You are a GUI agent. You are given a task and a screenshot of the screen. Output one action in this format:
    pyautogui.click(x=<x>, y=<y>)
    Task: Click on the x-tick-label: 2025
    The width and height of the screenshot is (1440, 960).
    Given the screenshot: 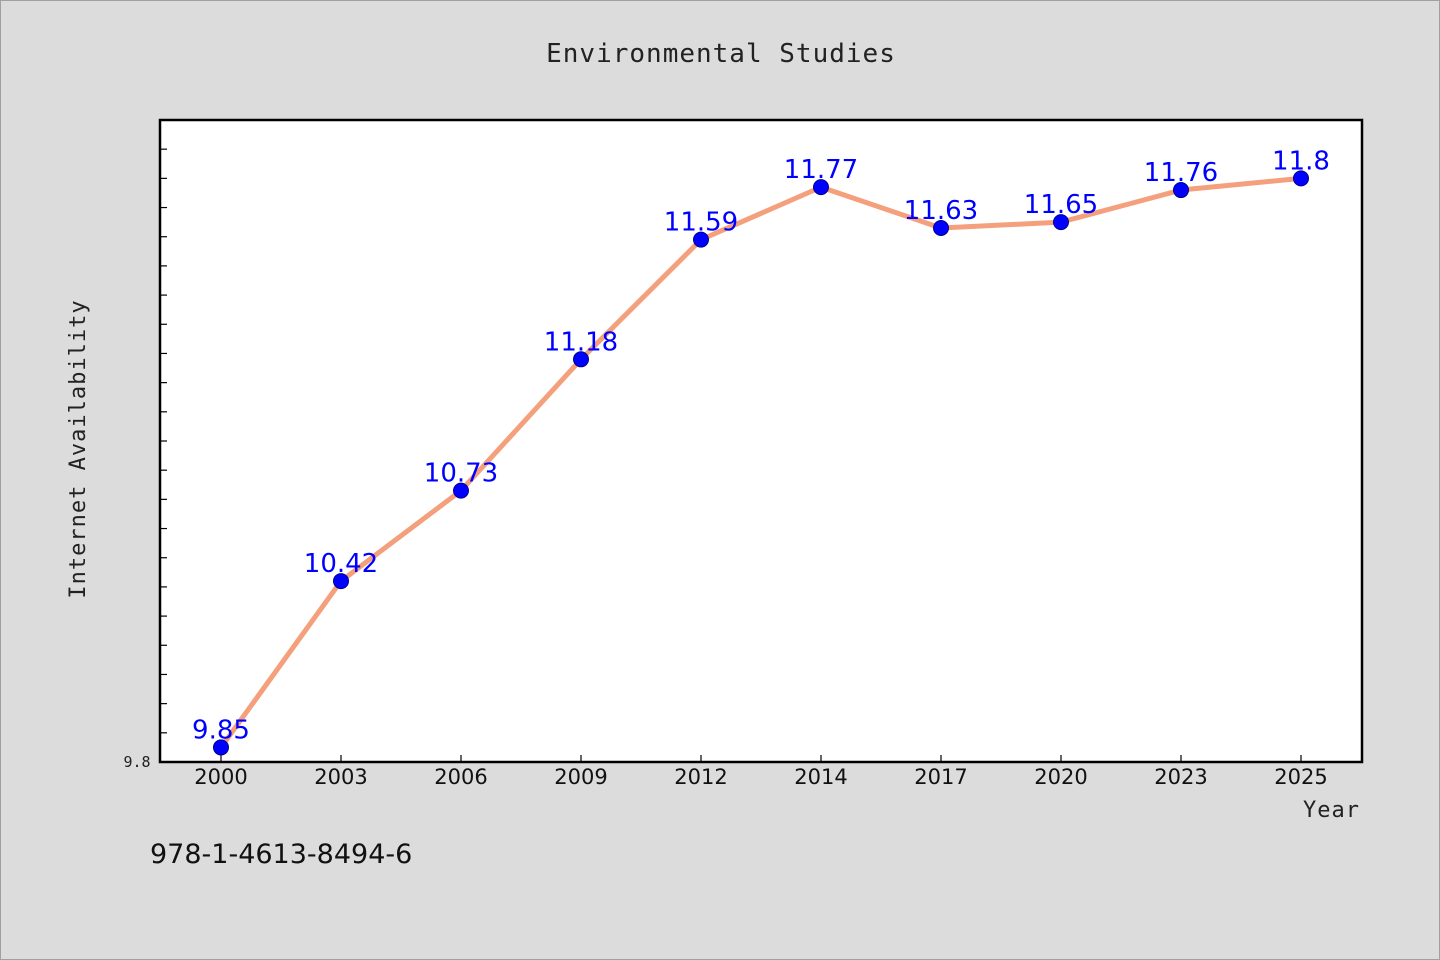 What is the action you would take?
    pyautogui.click(x=1300, y=777)
    